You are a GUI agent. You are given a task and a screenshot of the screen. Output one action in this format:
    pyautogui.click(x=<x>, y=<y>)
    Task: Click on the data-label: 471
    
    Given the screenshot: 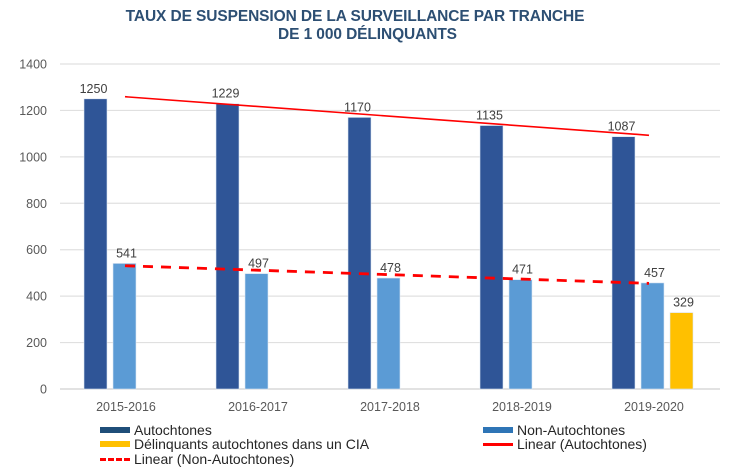 What is the action you would take?
    pyautogui.click(x=522, y=270)
    